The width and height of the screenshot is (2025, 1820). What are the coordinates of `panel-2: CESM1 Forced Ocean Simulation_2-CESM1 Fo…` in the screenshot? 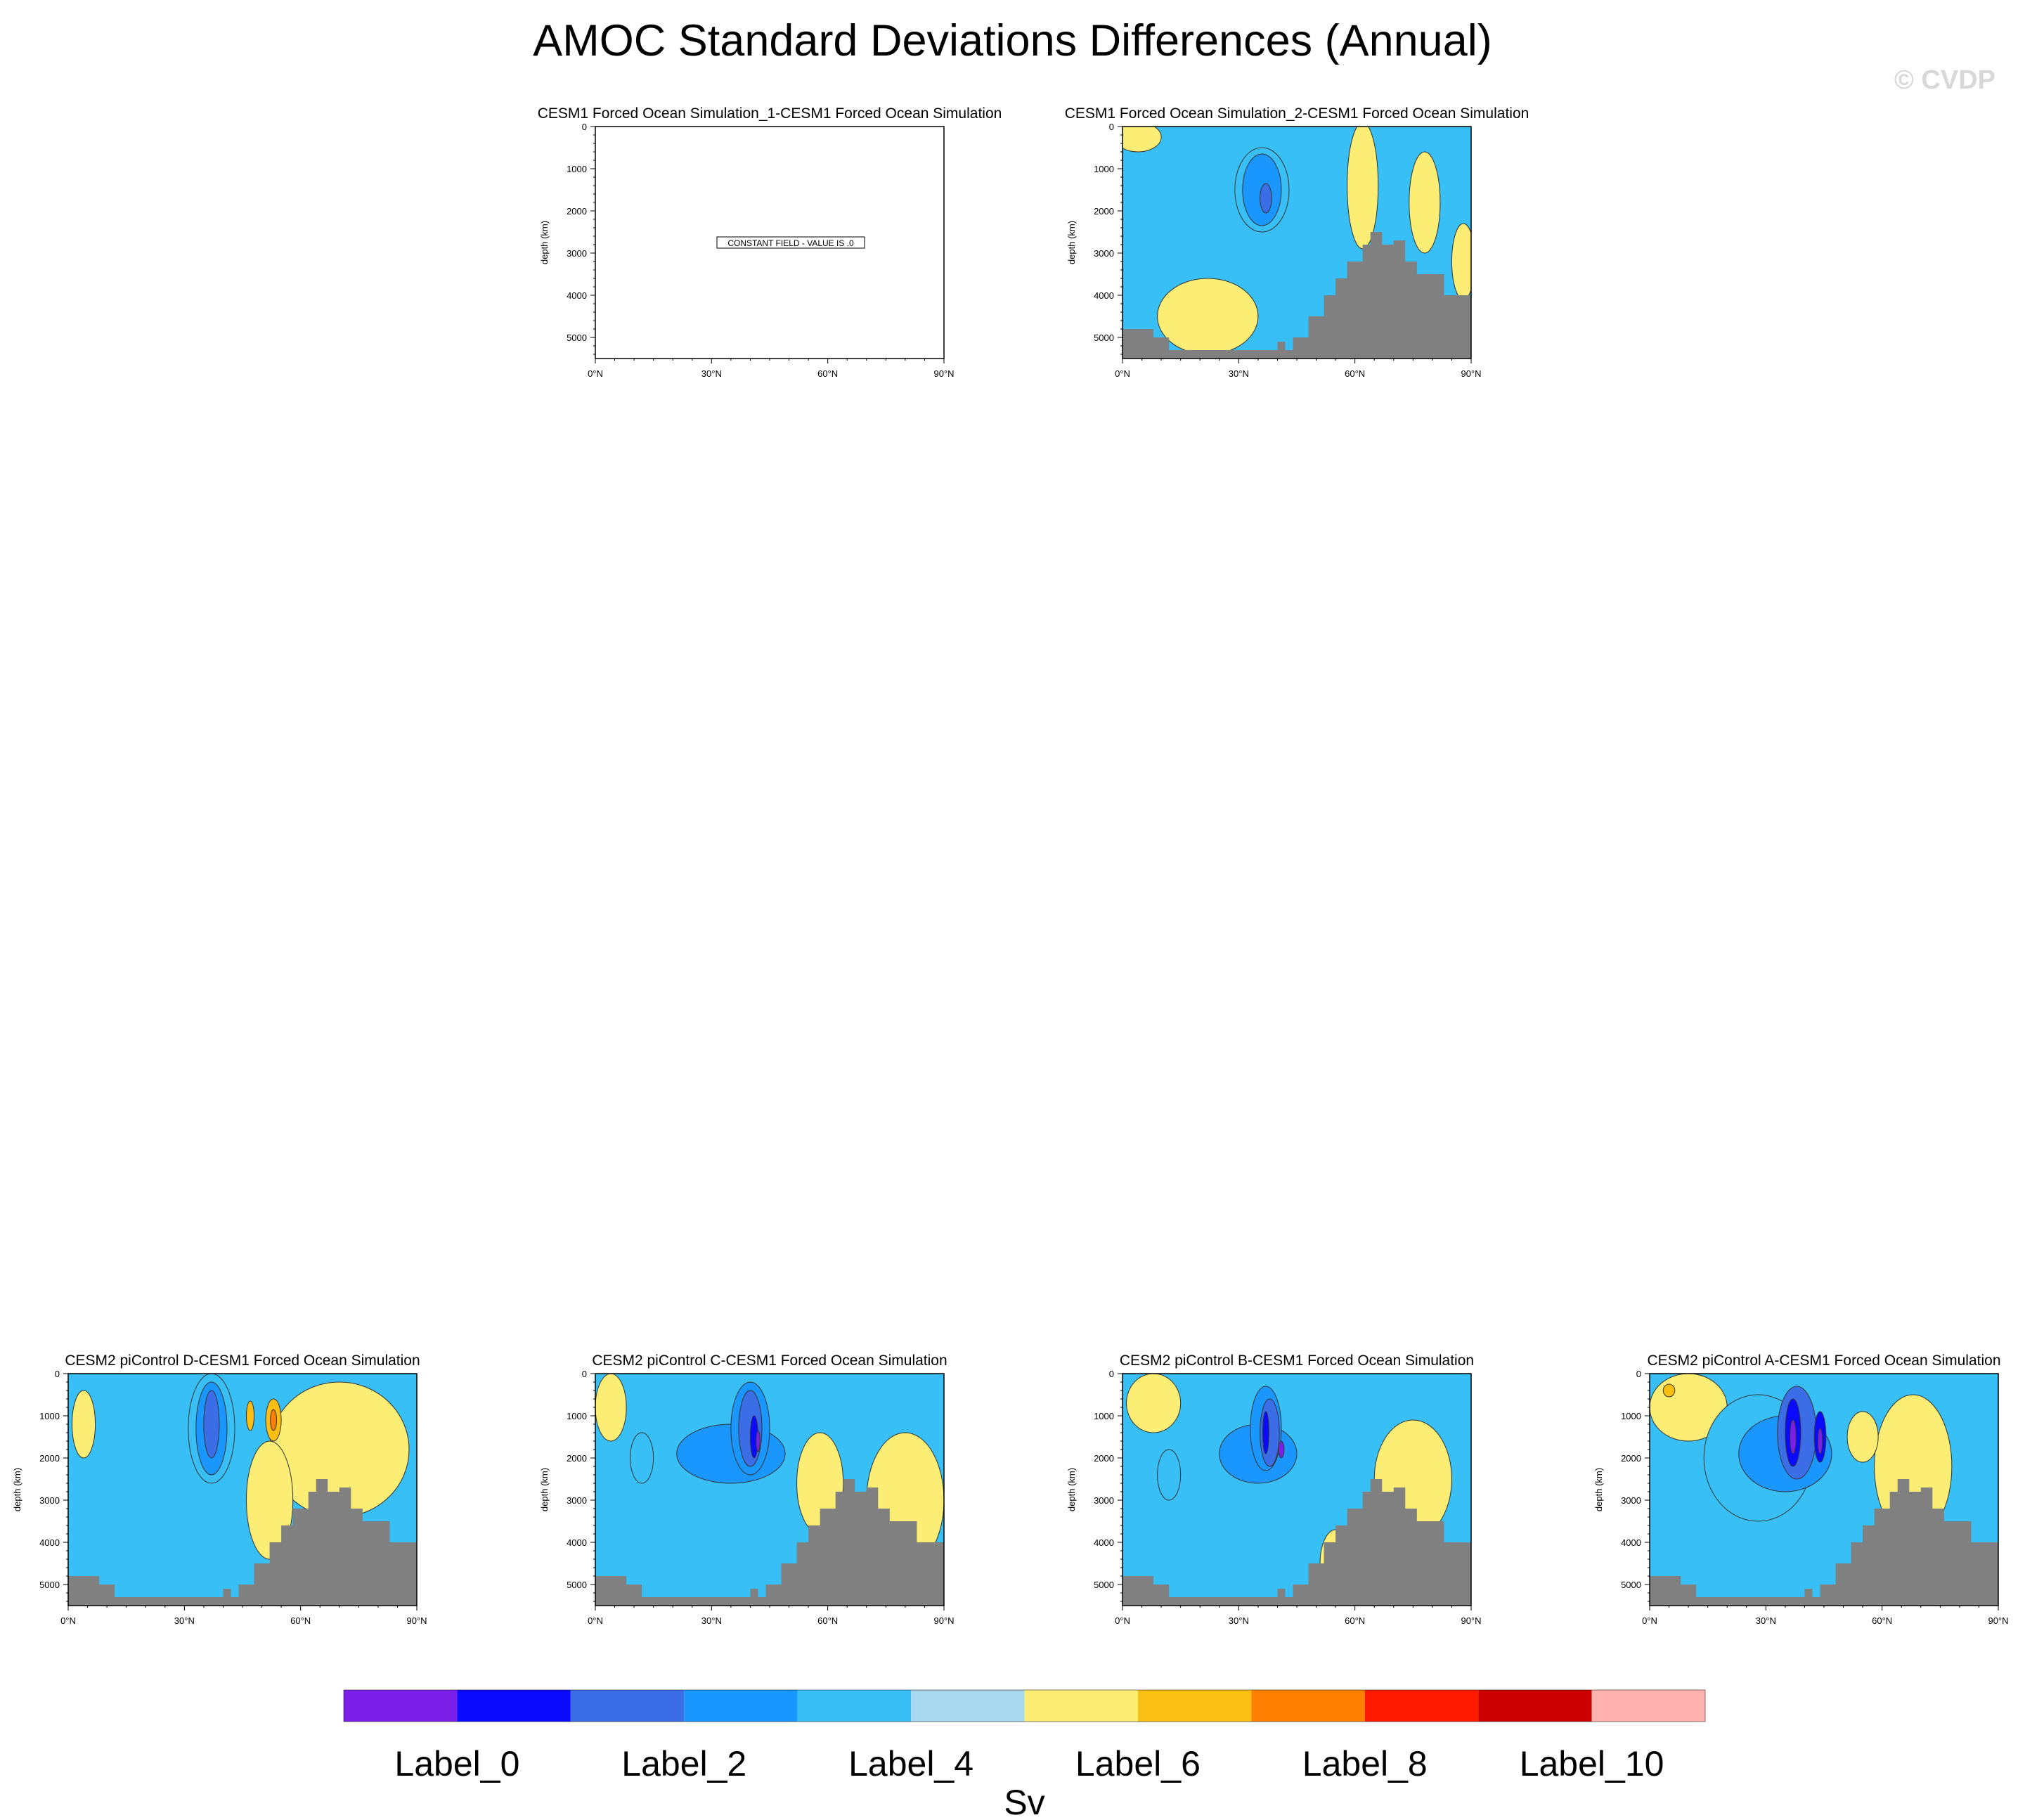 It's located at (1297, 242).